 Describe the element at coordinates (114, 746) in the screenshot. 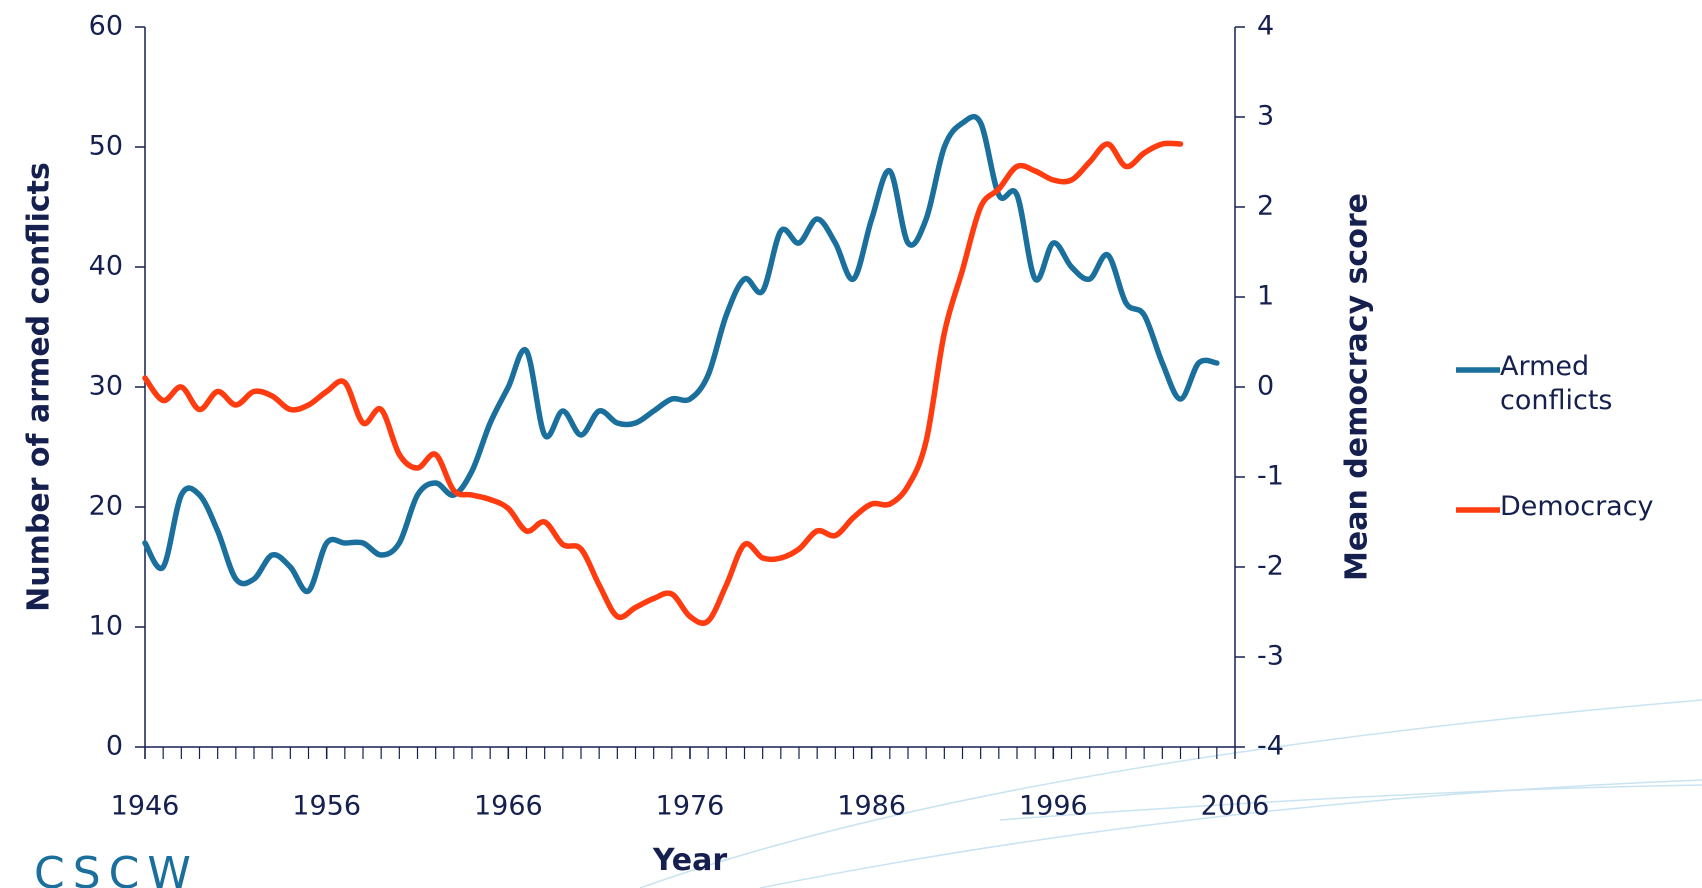

I see `y-tick-label: 0` at that location.